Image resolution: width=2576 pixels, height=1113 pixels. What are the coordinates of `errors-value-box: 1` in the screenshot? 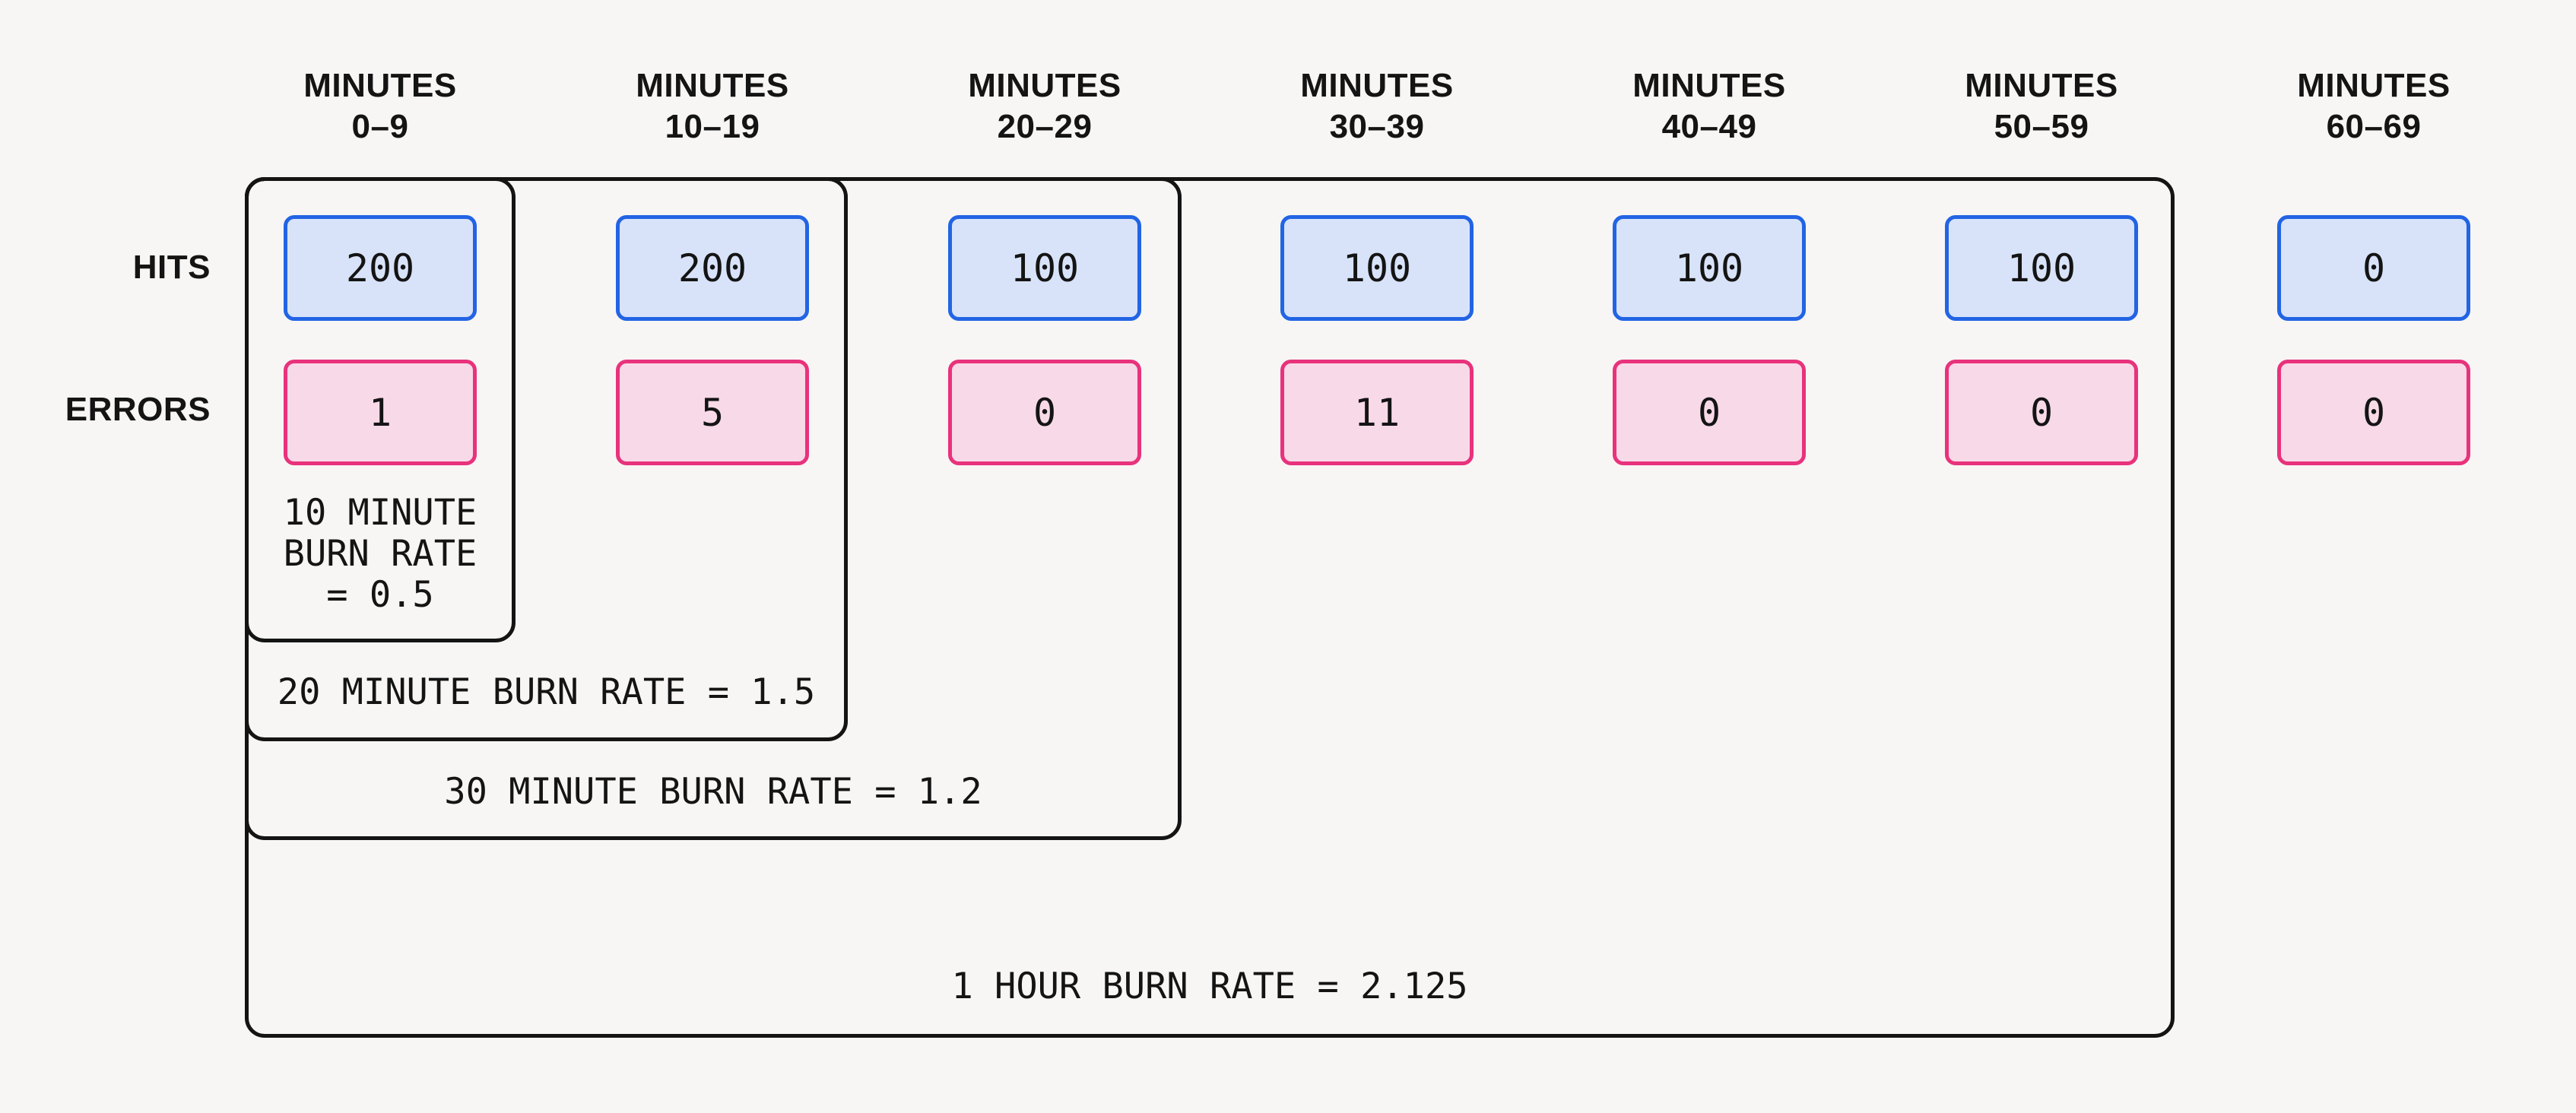 It's located at (381, 412).